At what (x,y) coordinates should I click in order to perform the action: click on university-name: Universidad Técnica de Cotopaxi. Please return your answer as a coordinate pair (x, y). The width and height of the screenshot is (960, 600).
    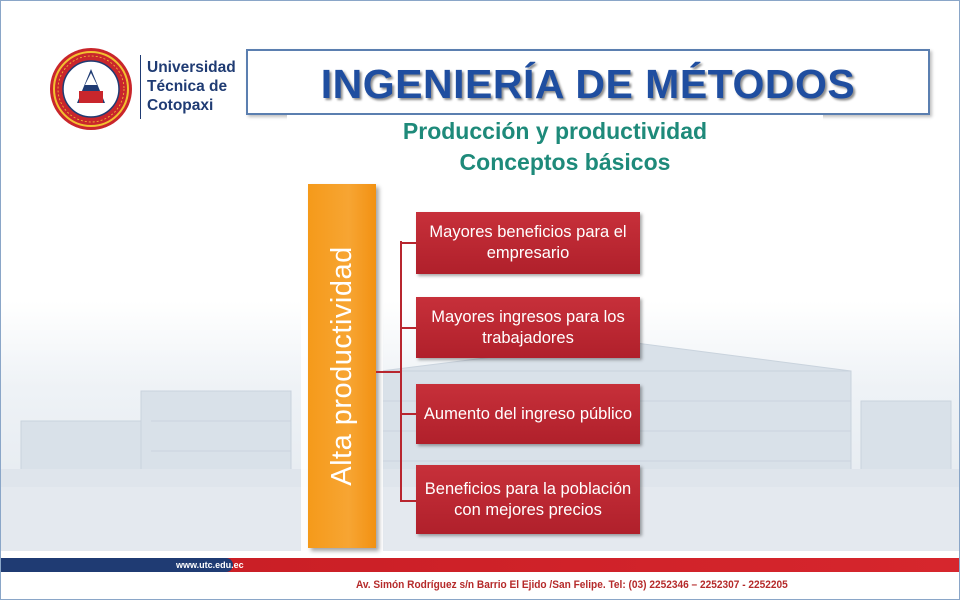
    Looking at the image, I should click on (191, 86).